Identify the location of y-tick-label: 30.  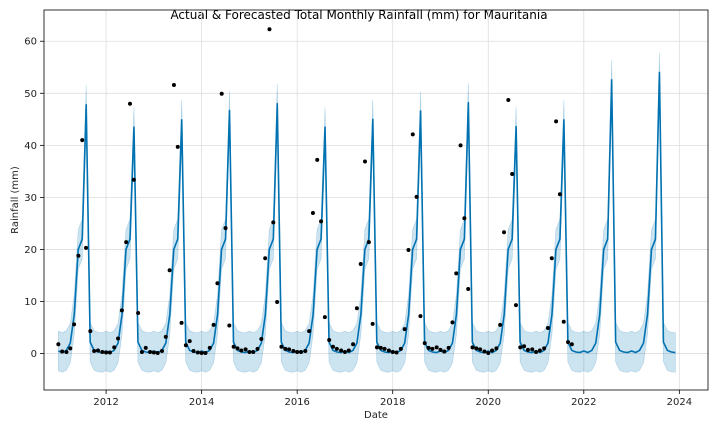
(30, 198).